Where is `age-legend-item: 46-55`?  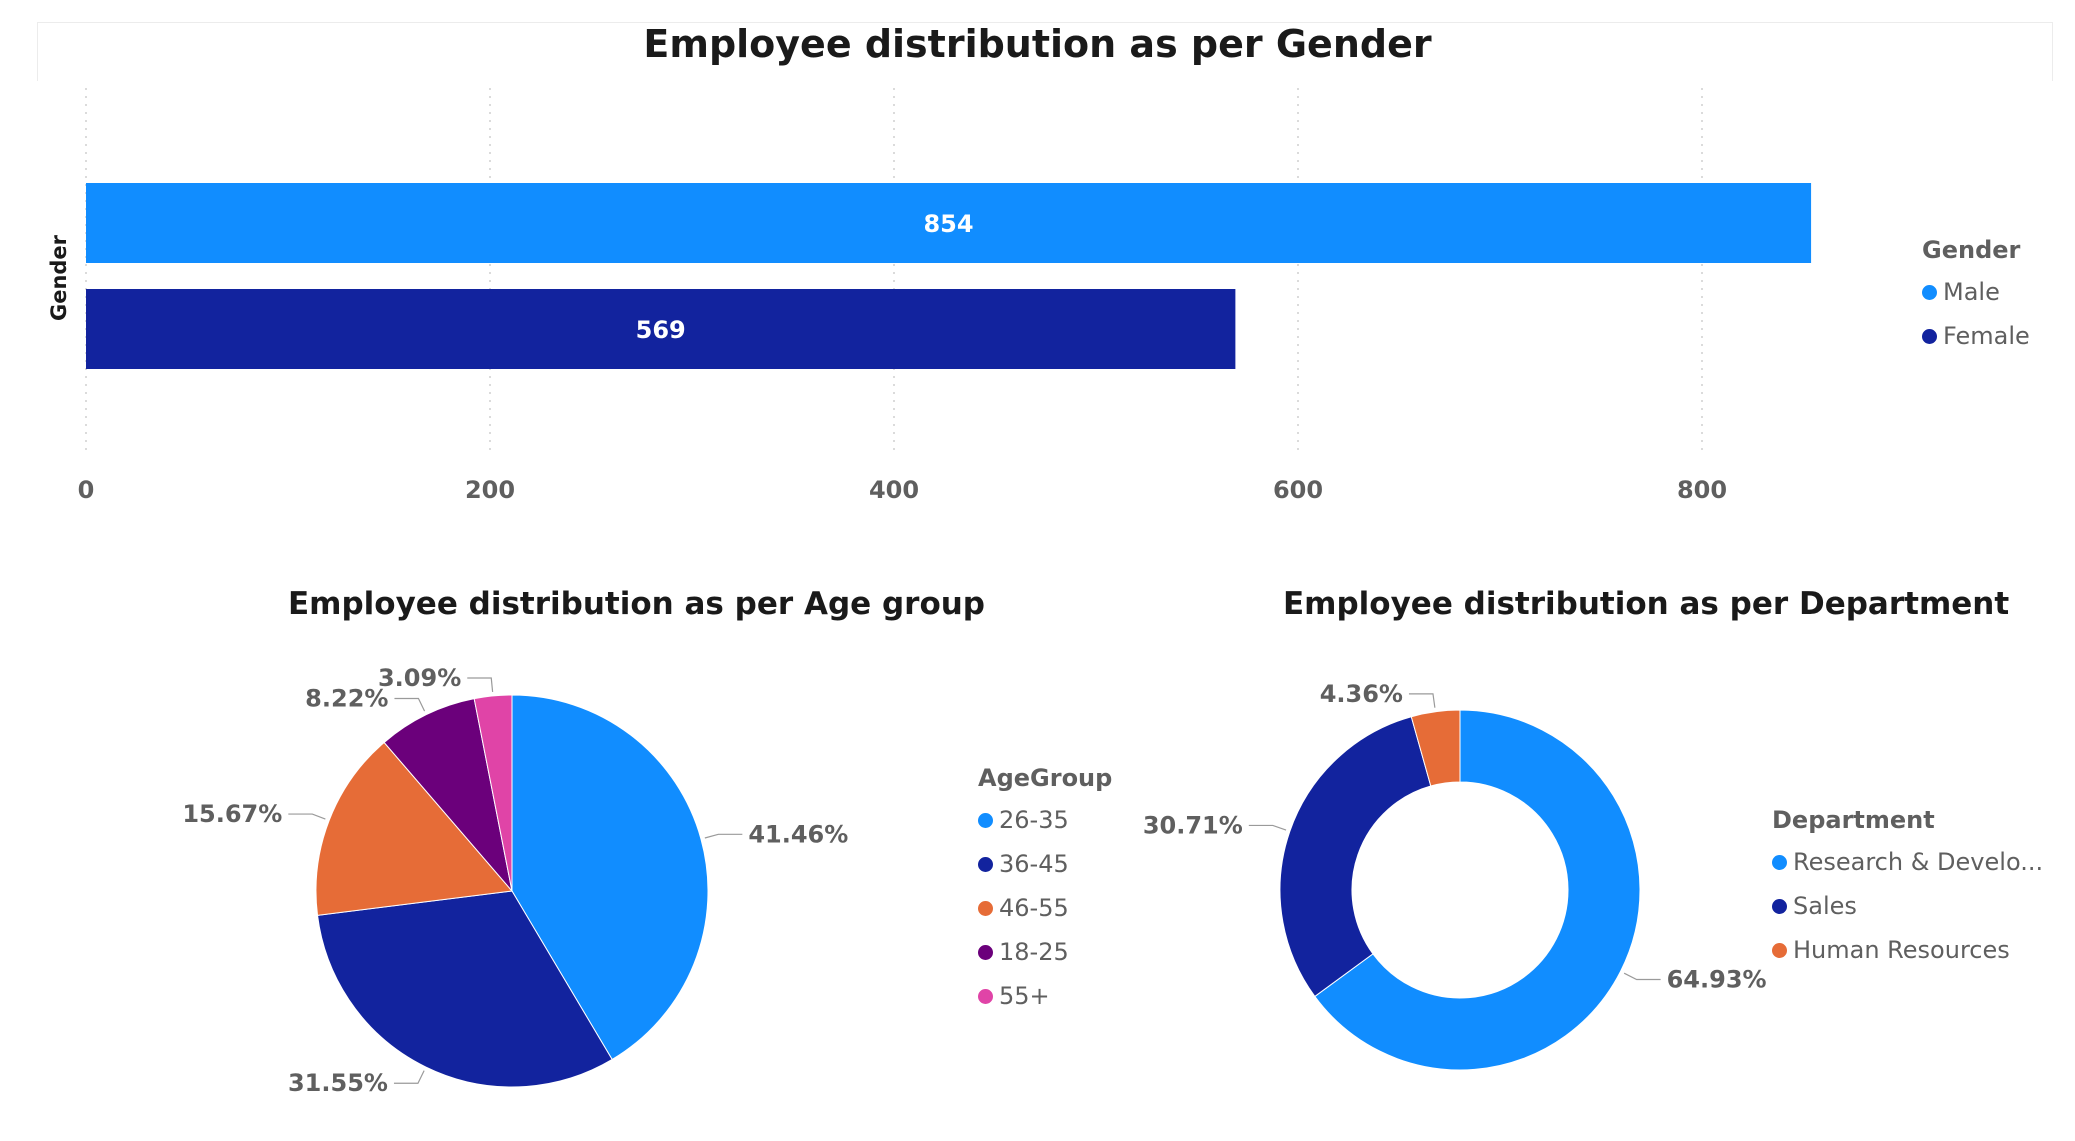
age-legend-item: 46-55 is located at coordinates (1045, 908).